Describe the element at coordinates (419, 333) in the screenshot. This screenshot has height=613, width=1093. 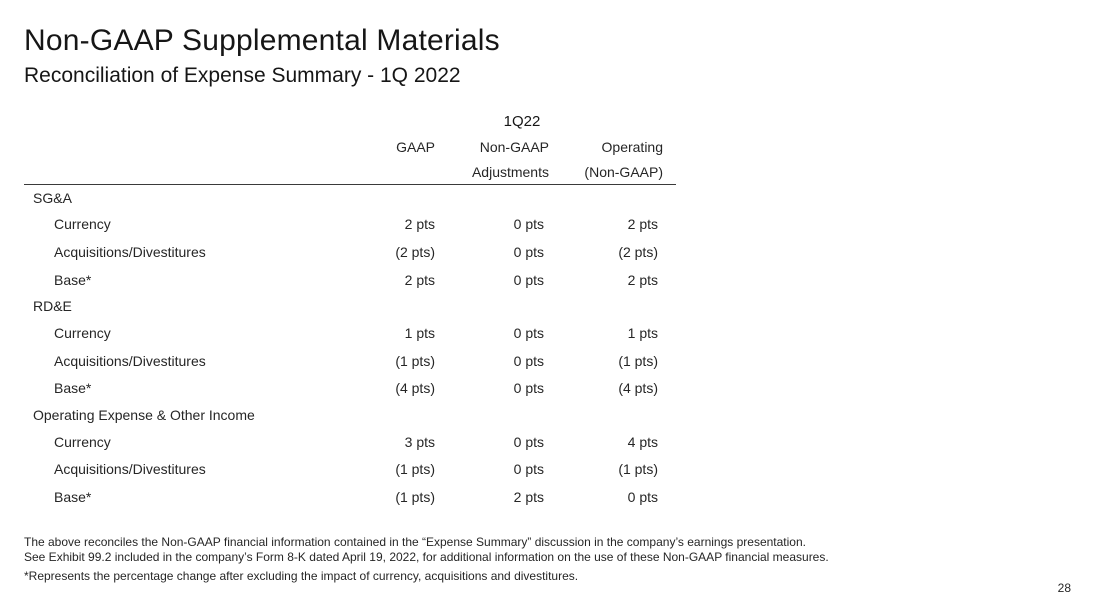
I see `gaap-value: 1 pts` at that location.